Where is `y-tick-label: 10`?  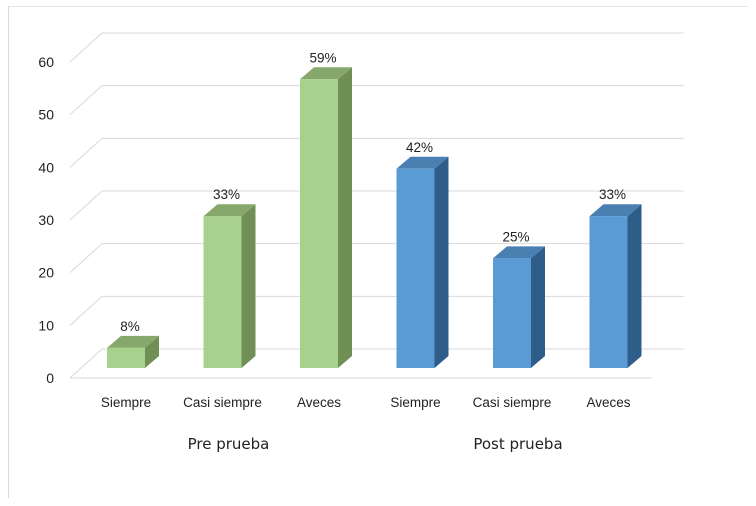 y-tick-label: 10 is located at coordinates (46, 325).